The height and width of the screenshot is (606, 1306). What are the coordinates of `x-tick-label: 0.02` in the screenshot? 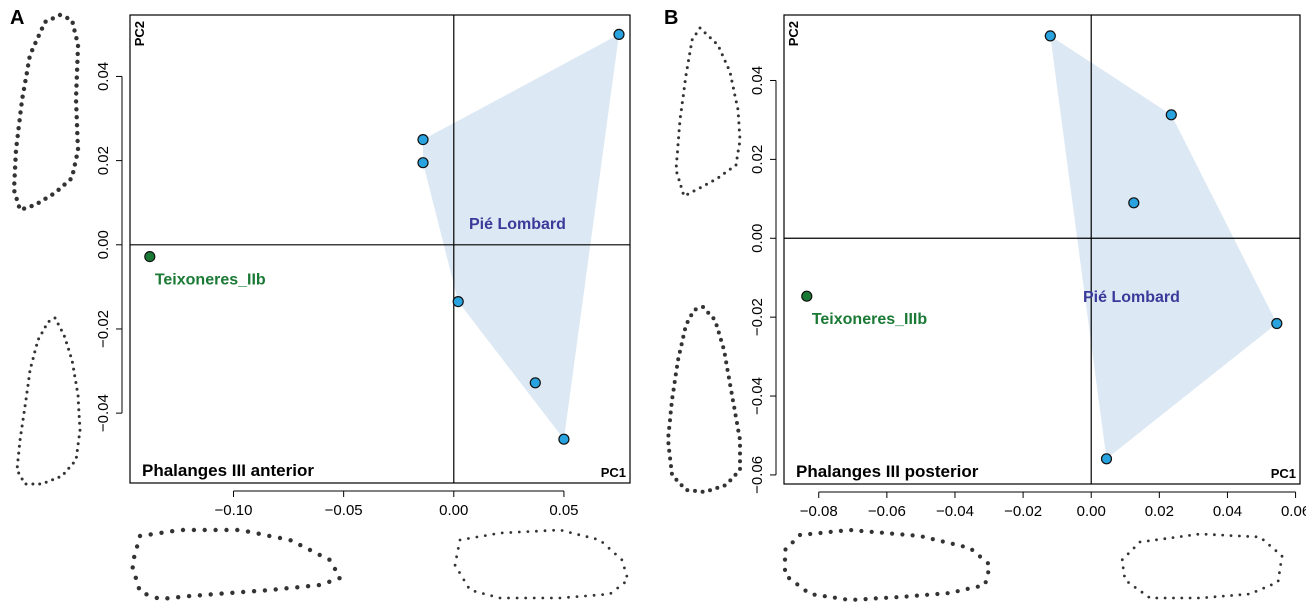 It's located at (1159, 511).